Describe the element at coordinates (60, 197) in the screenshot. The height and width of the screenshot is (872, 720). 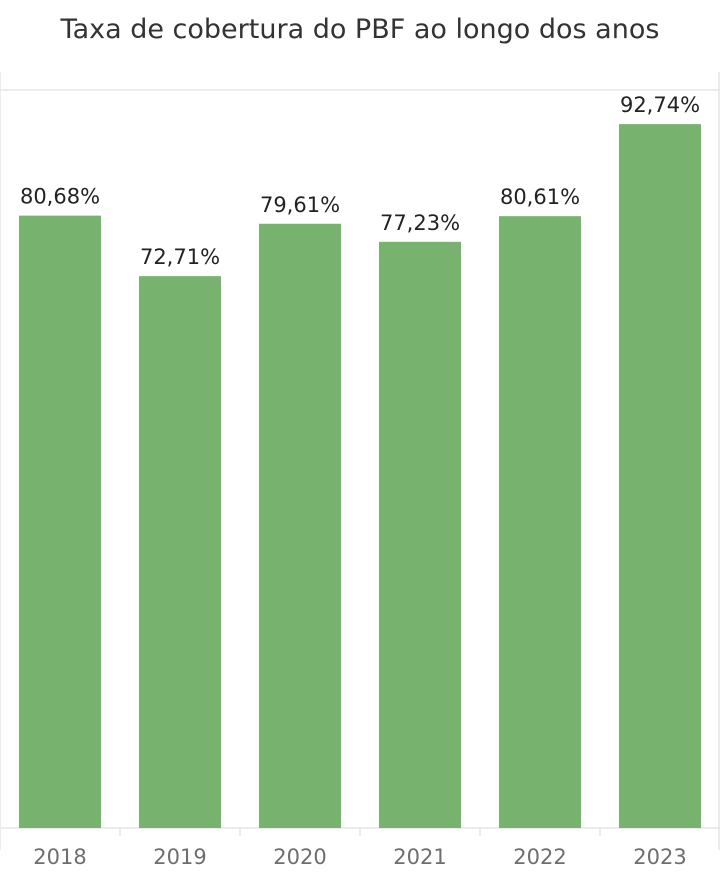
I see `data-label-2018: 80,68%` at that location.